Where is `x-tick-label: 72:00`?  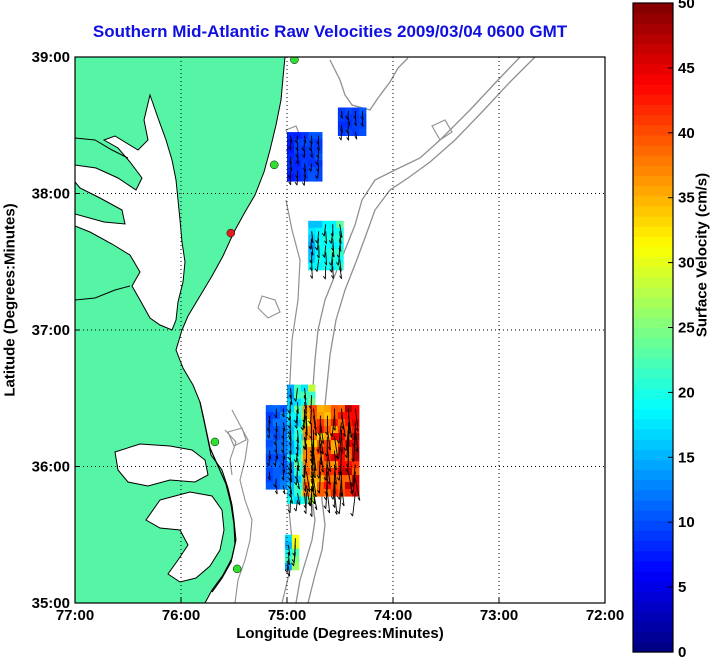 x-tick-label: 72:00 is located at coordinates (605, 615).